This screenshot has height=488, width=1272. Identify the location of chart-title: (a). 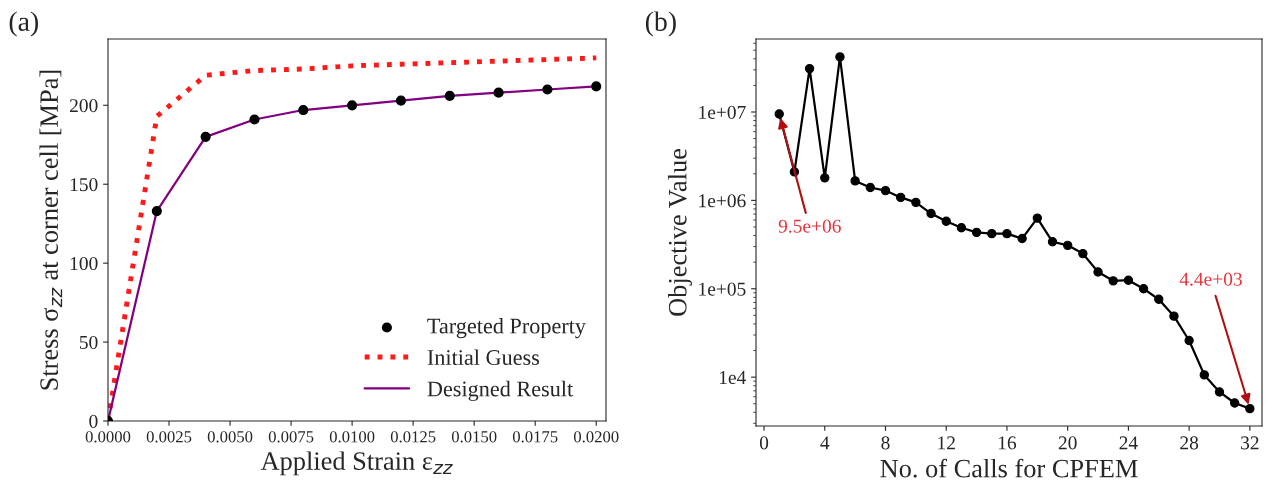
(24, 24).